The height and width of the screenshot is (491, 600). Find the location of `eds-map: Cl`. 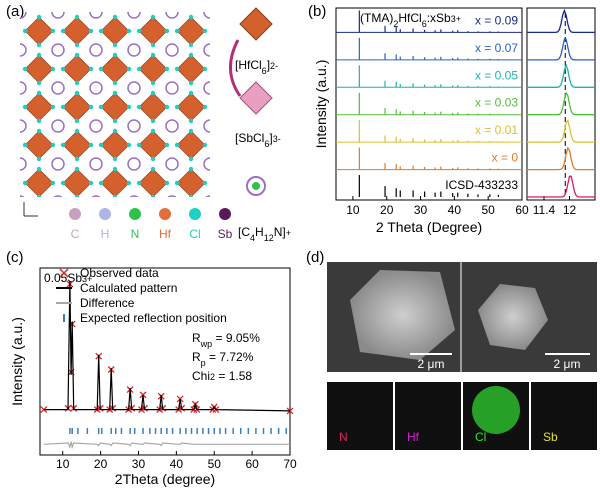

eds-map: Cl is located at coordinates (496, 416).